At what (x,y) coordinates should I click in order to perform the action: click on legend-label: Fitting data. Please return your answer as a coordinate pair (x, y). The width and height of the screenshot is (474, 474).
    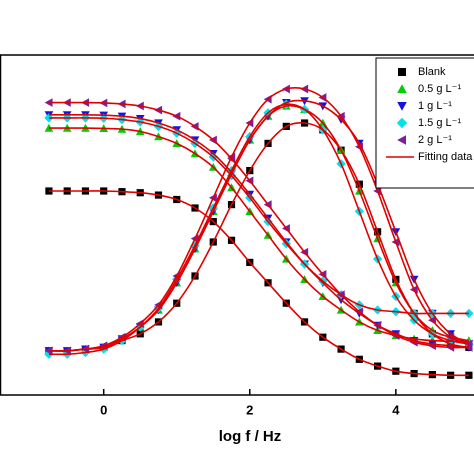
    Looking at the image, I should click on (445, 157).